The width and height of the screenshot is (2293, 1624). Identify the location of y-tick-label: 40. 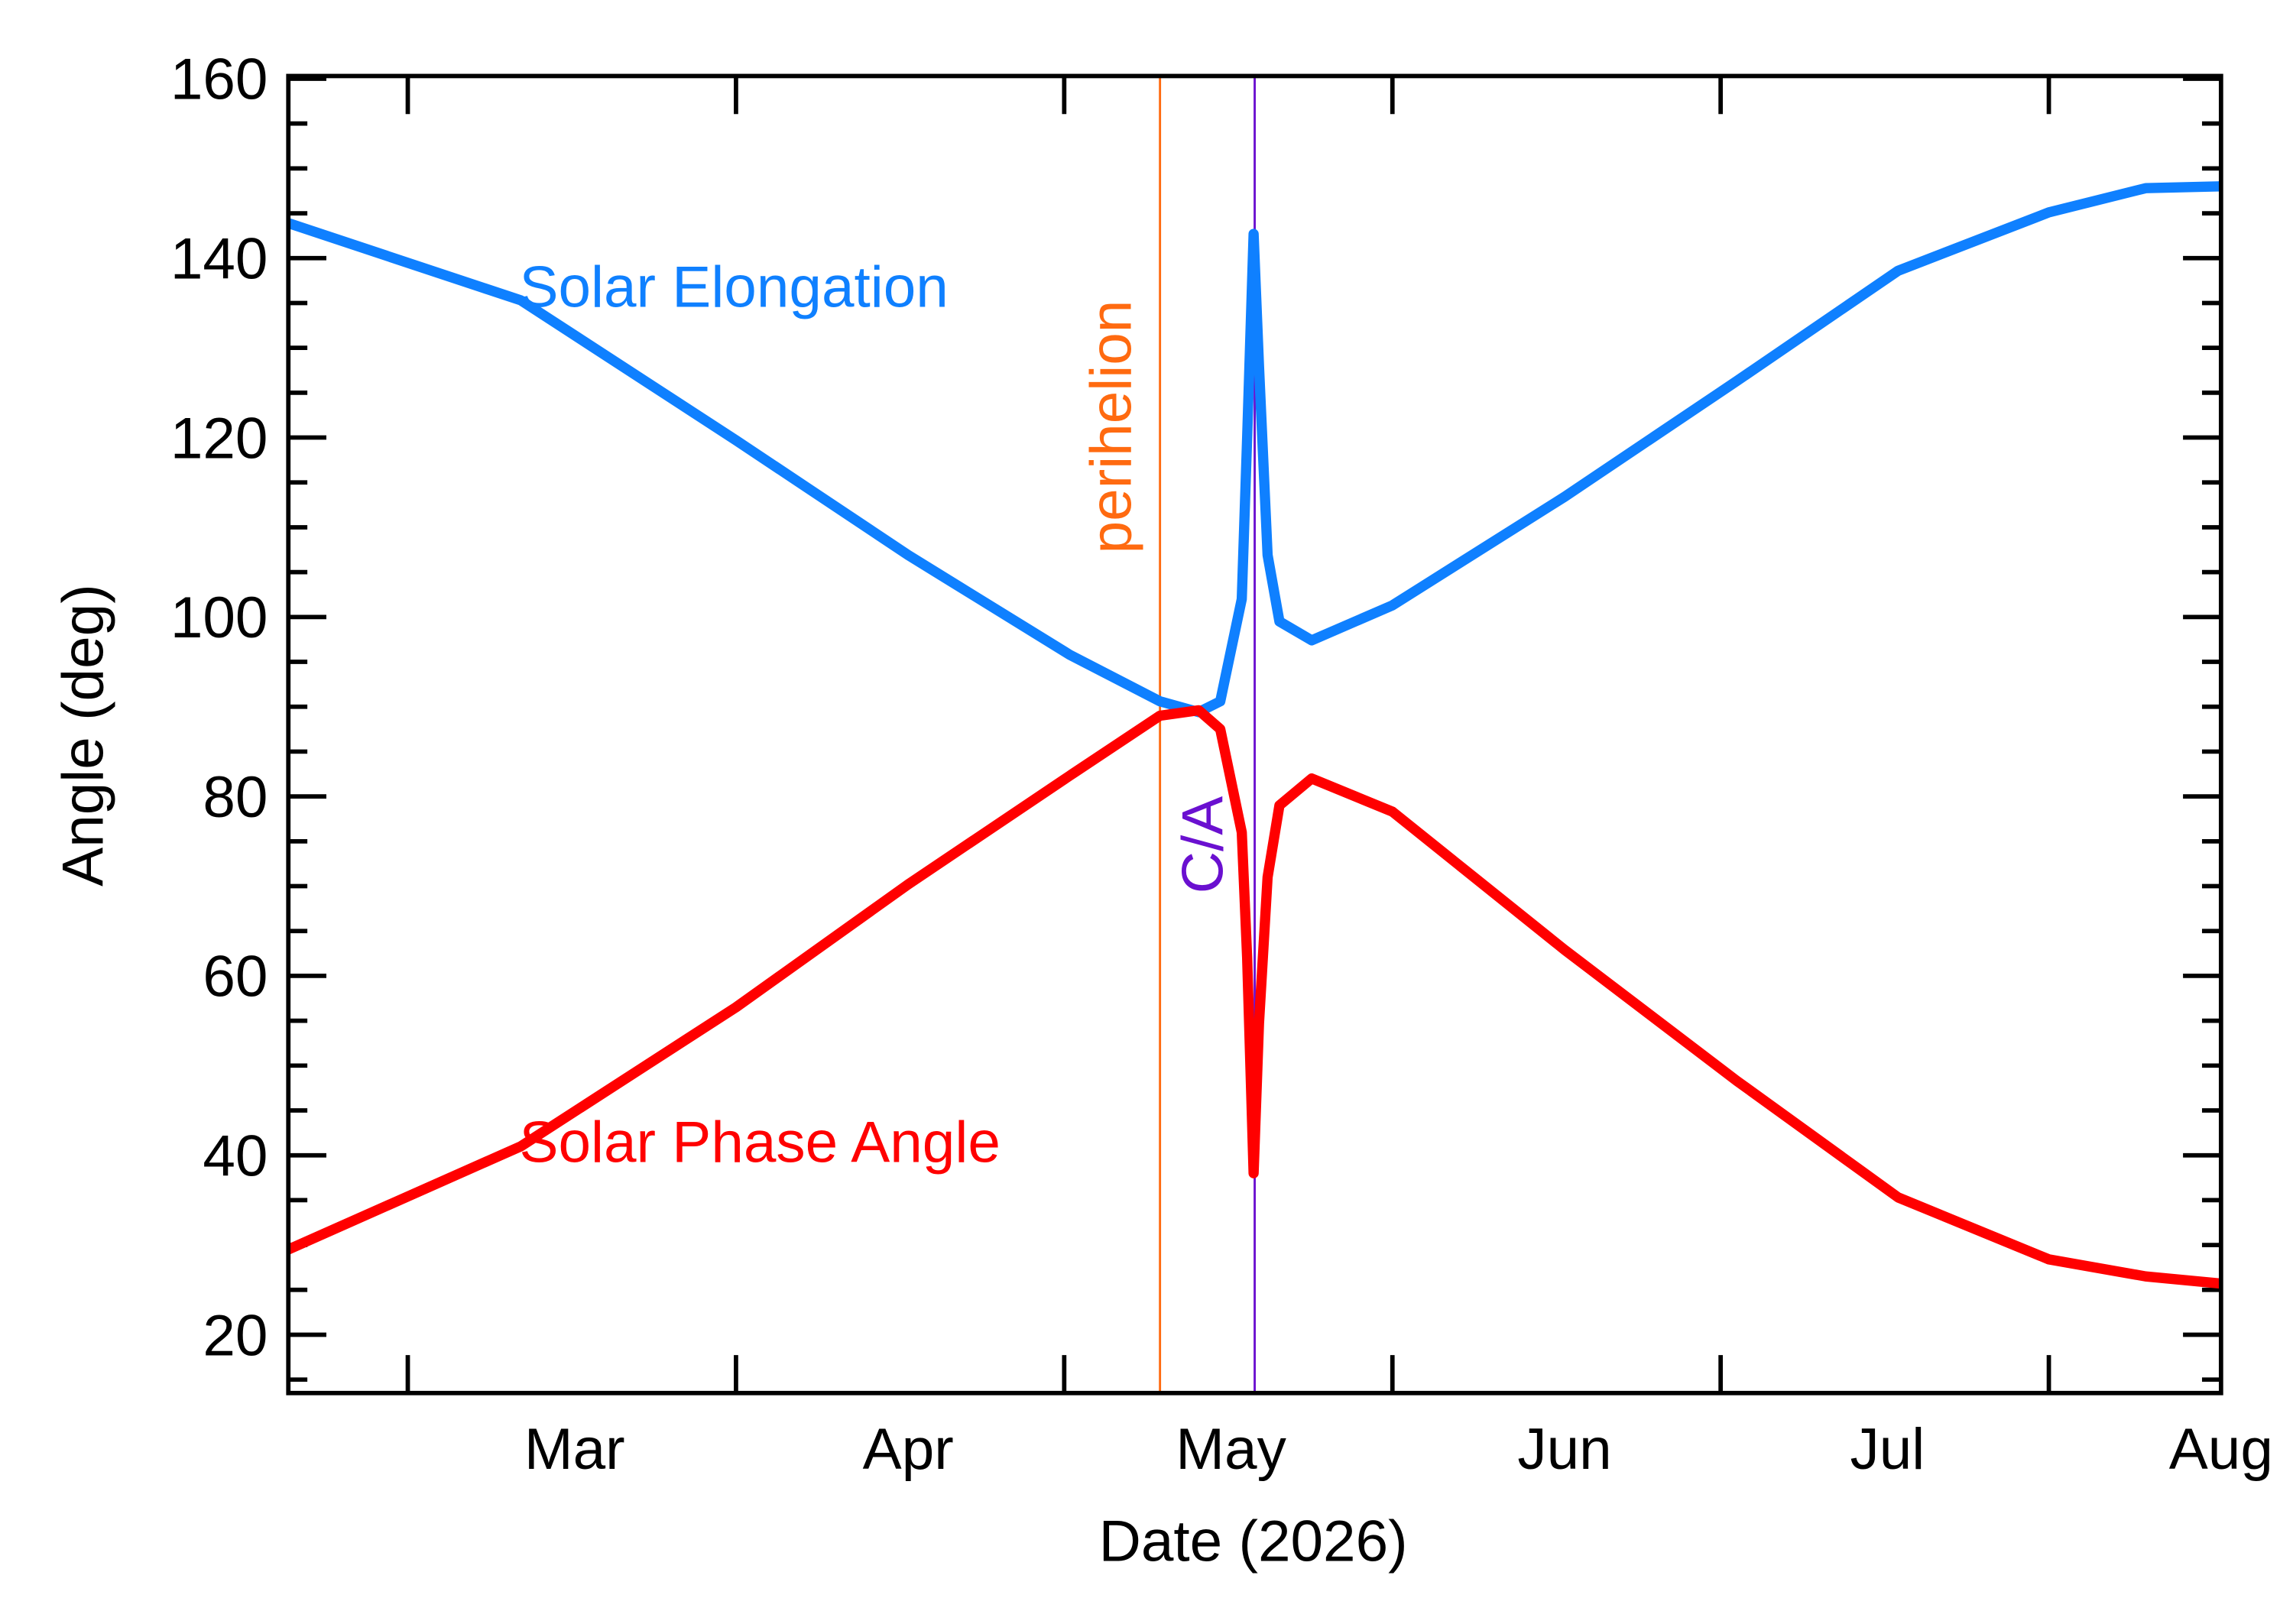
(235, 1155).